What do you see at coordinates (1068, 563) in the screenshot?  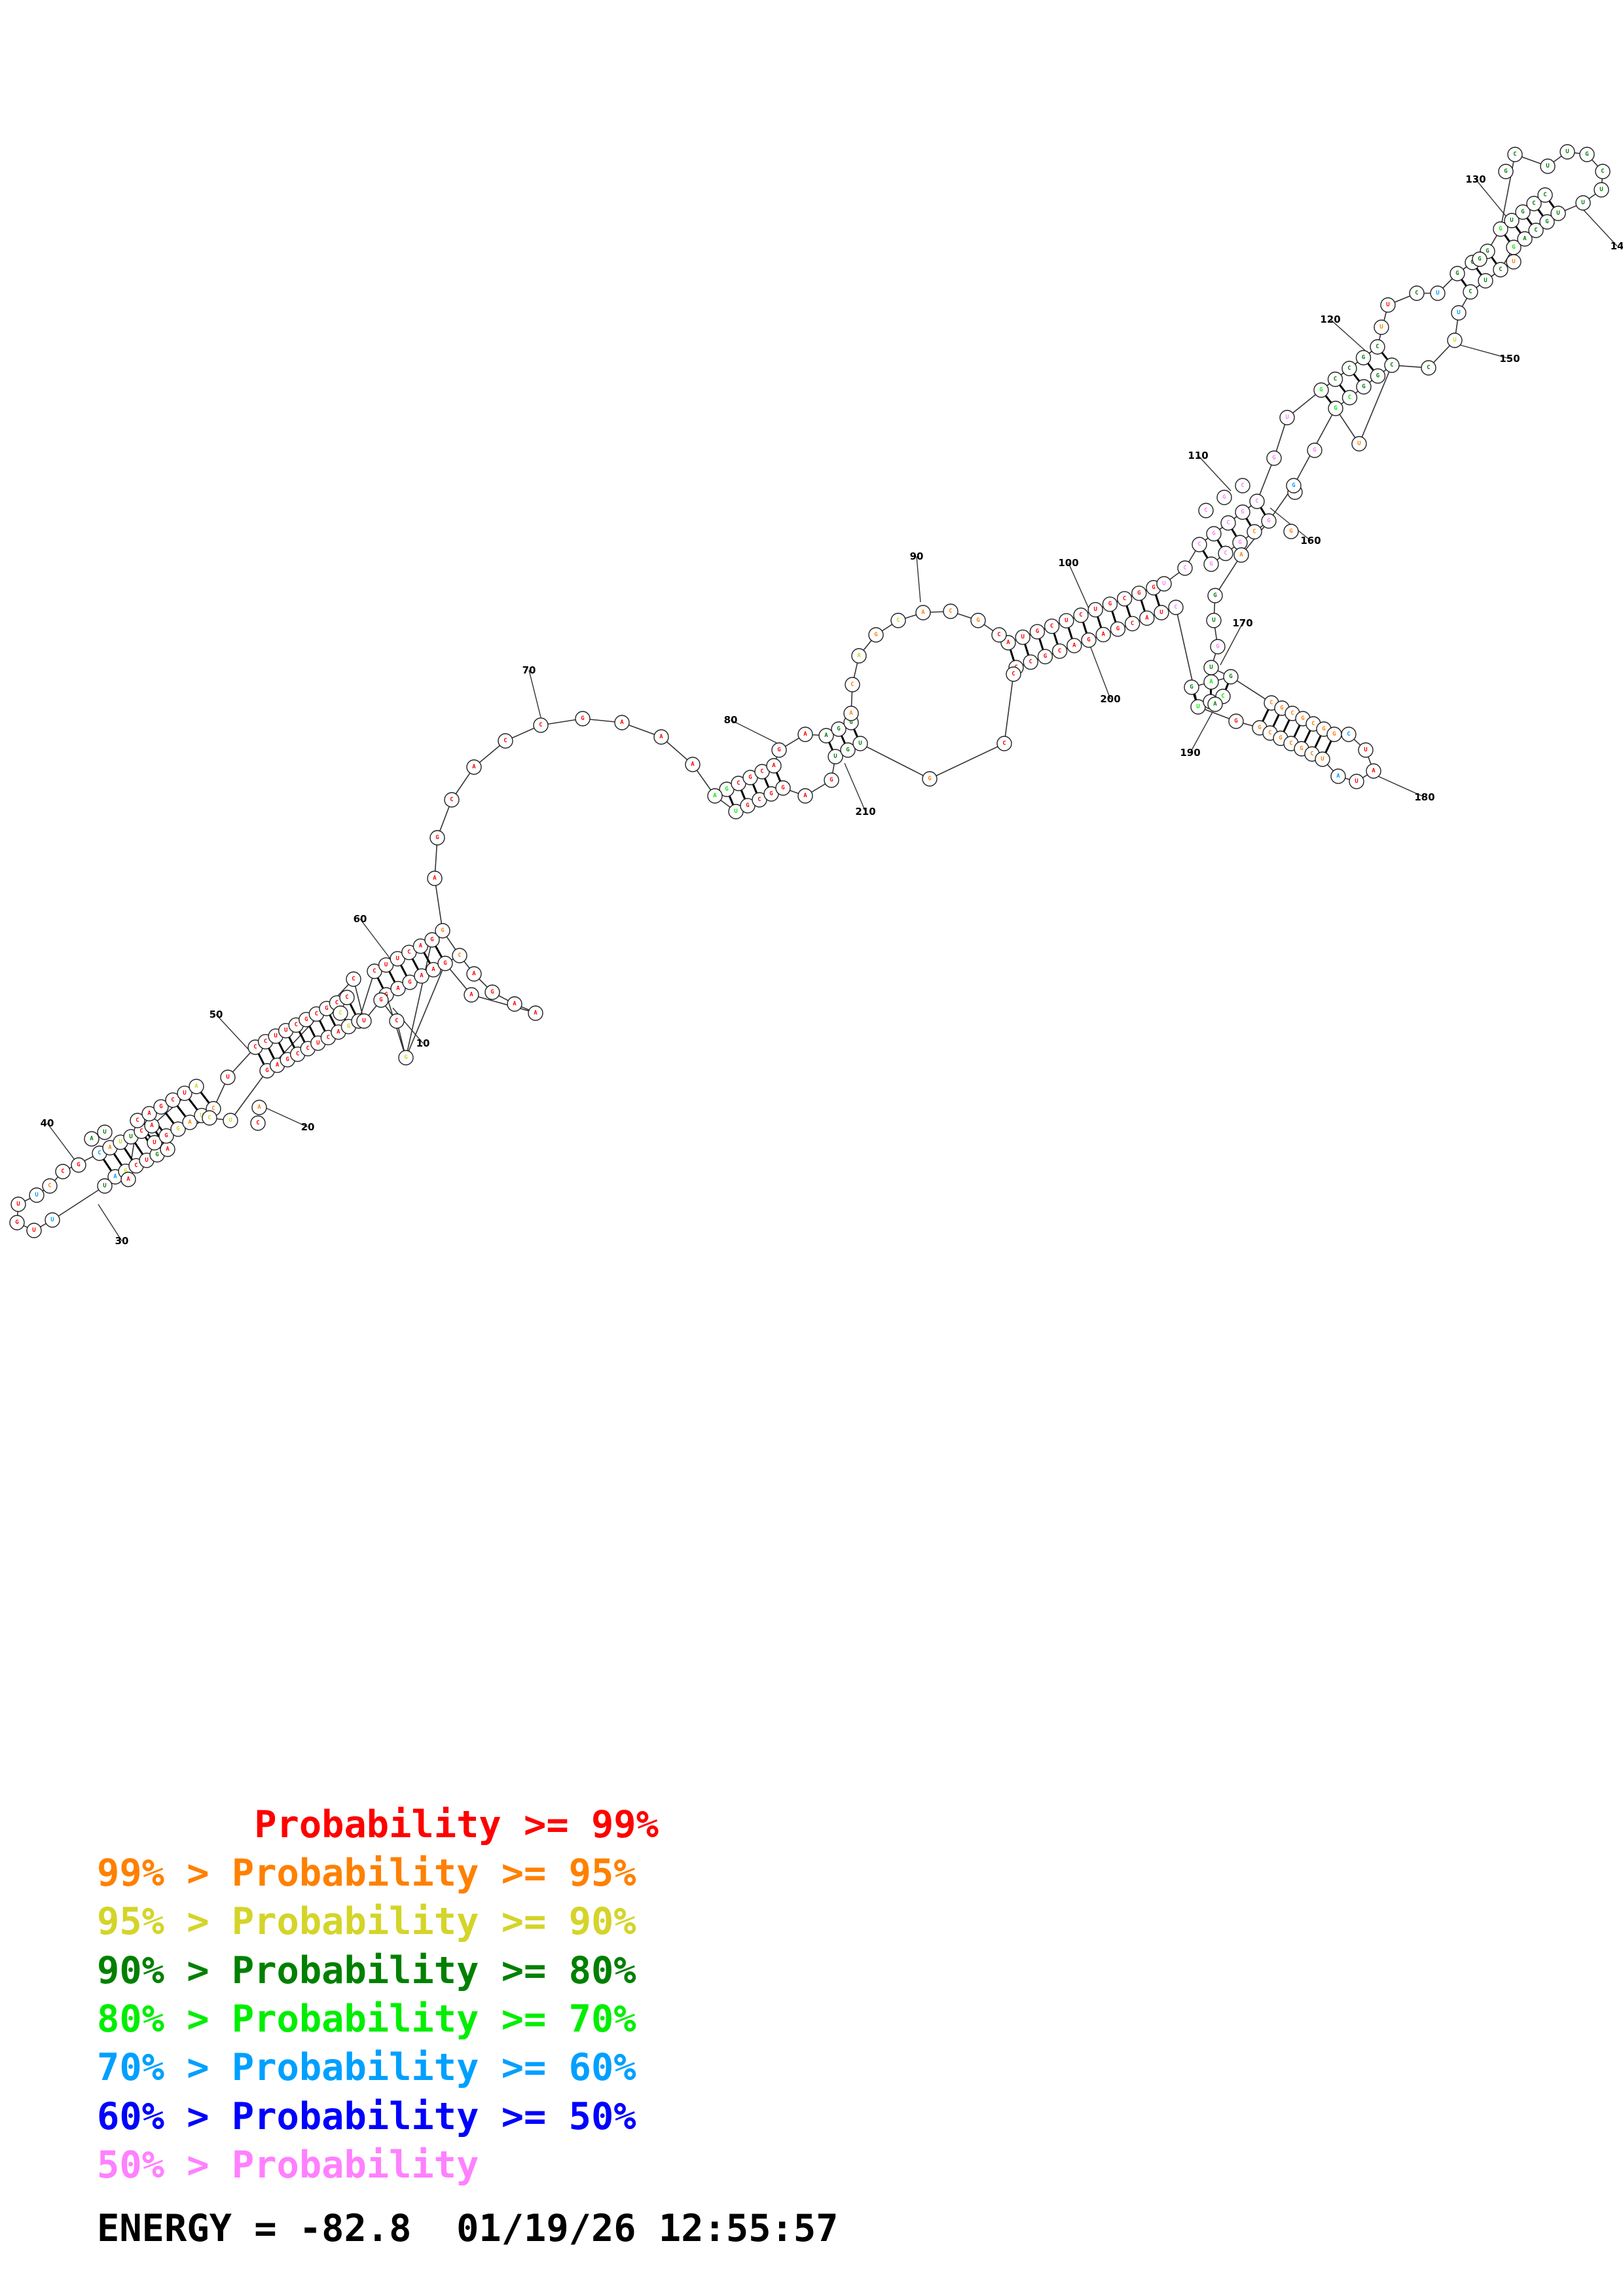 I see `position-number: 100` at bounding box center [1068, 563].